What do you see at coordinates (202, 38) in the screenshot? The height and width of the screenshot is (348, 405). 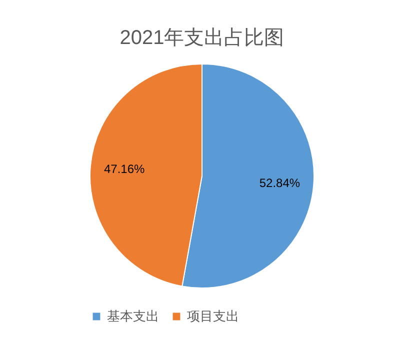 I see `chart-title: 2021年支出占比图` at bounding box center [202, 38].